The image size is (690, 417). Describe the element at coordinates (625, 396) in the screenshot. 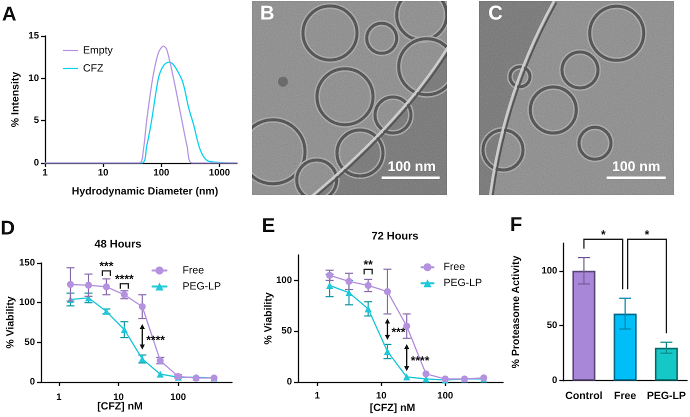

I see `x-tick-label: Free` at that location.